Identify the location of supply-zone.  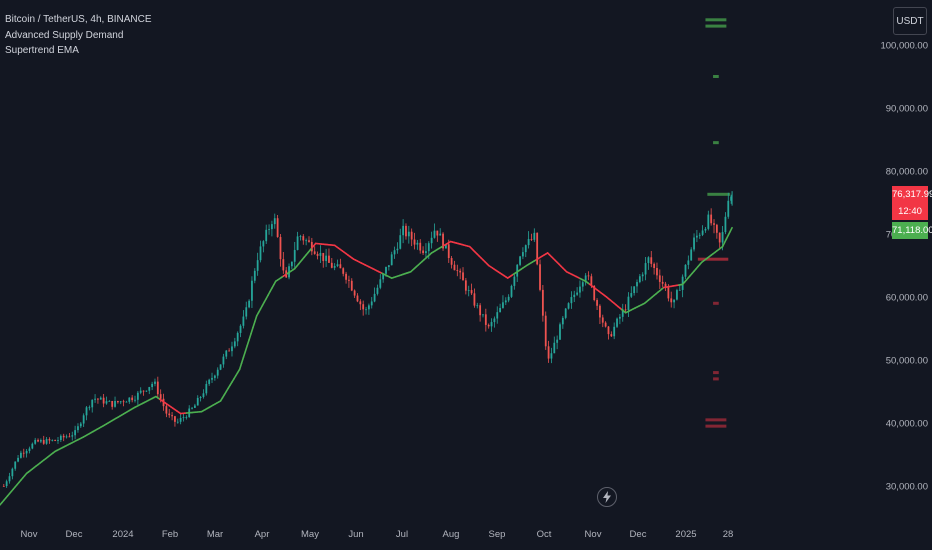
(716, 76).